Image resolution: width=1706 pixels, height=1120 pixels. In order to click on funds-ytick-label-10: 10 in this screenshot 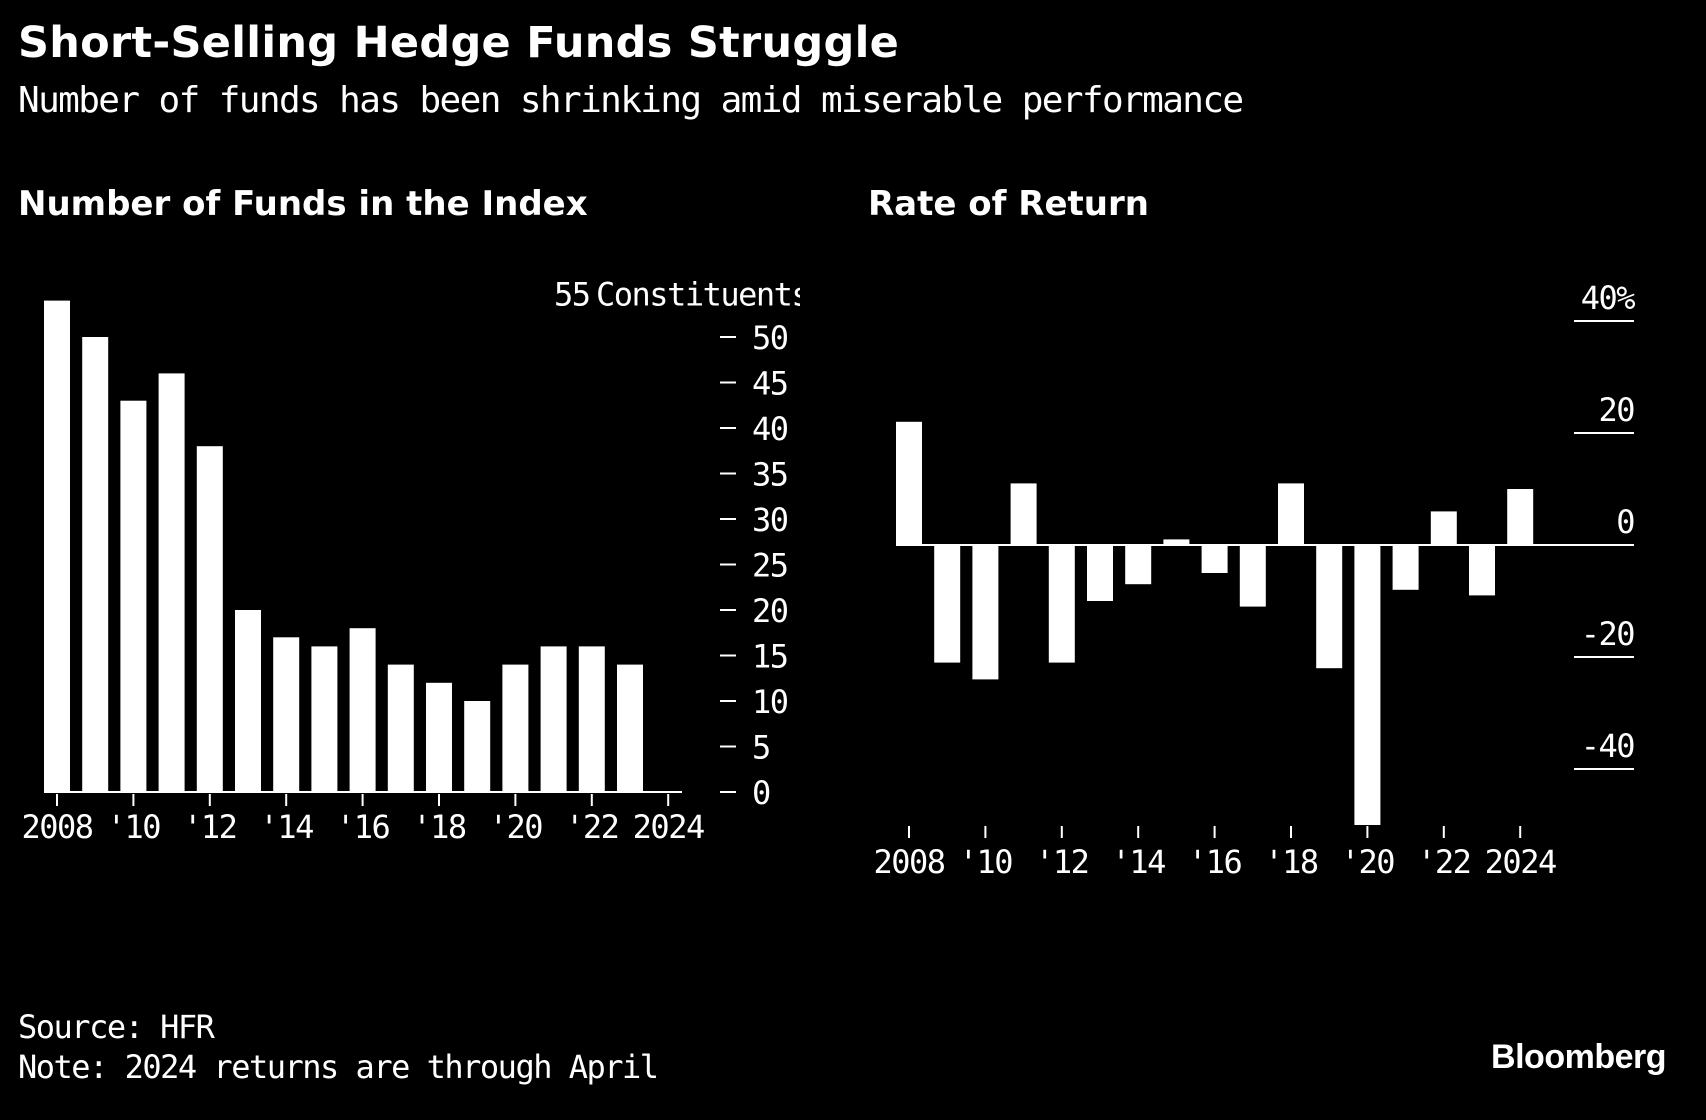, I will do `click(770, 702)`.